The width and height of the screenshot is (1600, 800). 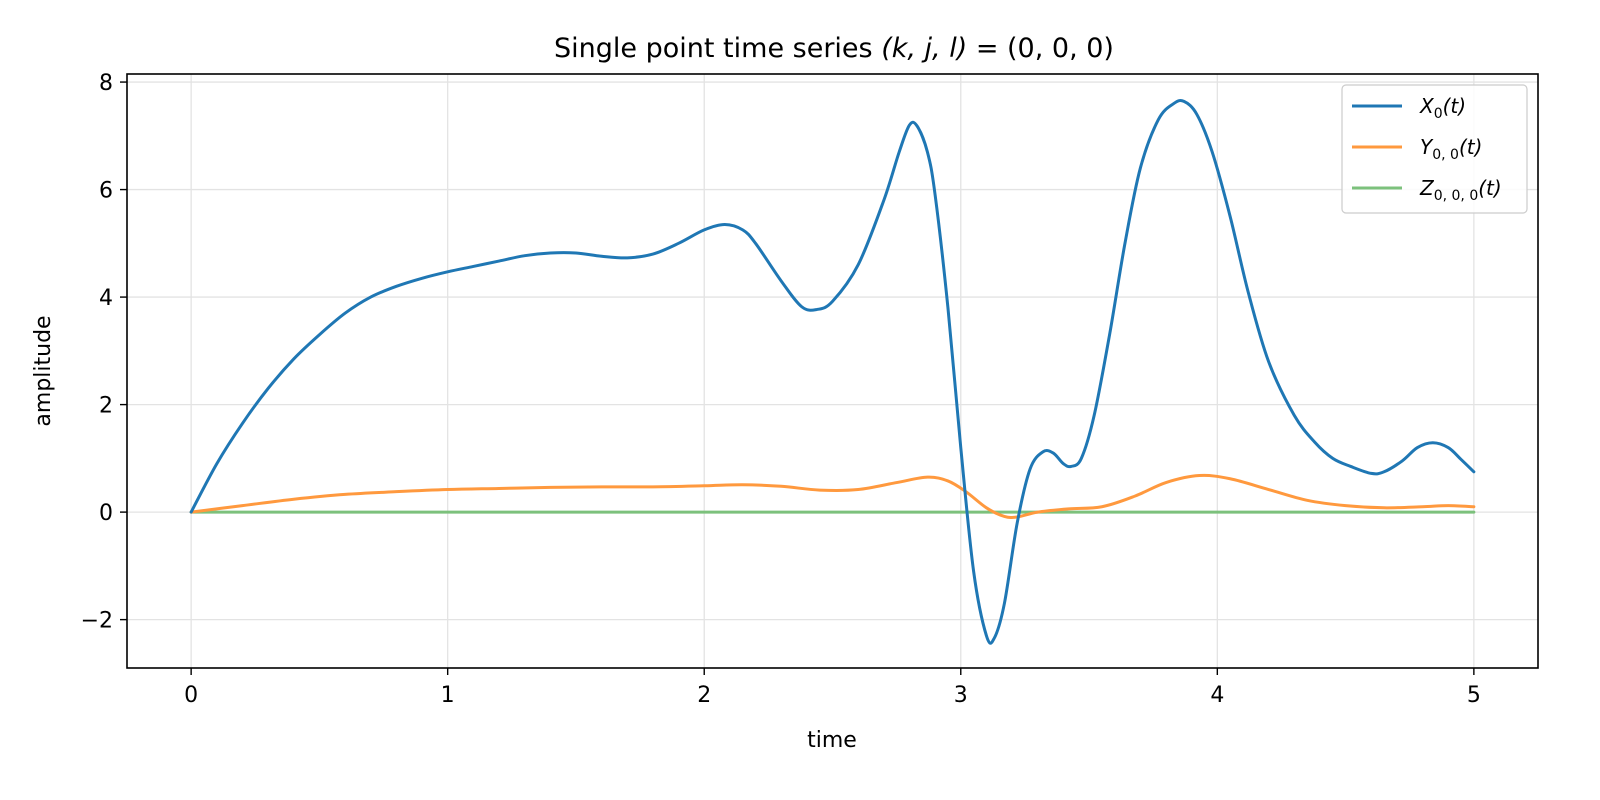 I want to click on x-axis-label: time, so click(x=832, y=740).